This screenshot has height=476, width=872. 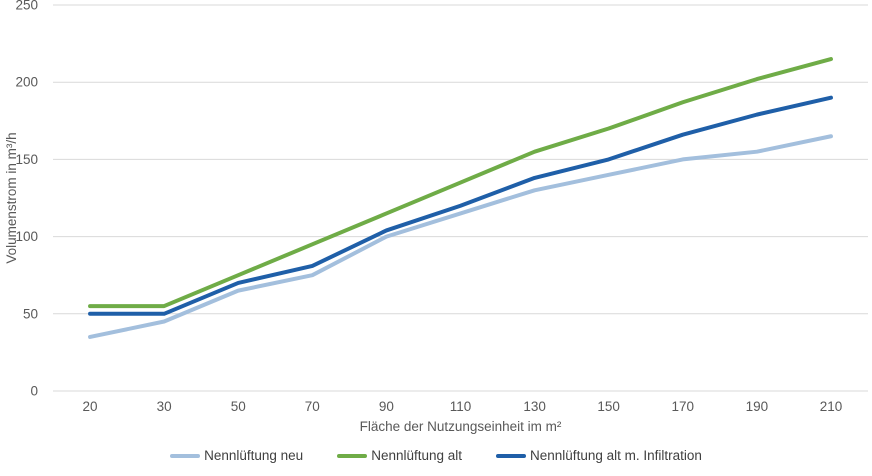 I want to click on y-tick-label-50: 50, so click(x=30, y=313).